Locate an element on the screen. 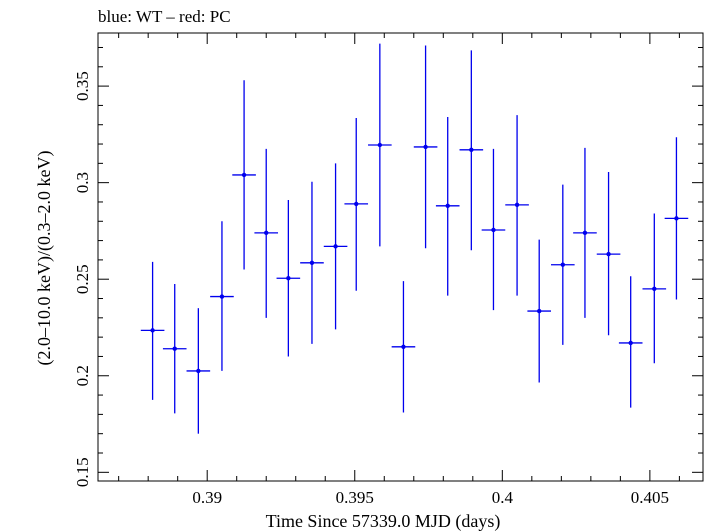 The width and height of the screenshot is (705, 532). y-tick-label: 0.25 is located at coordinates (82, 279).